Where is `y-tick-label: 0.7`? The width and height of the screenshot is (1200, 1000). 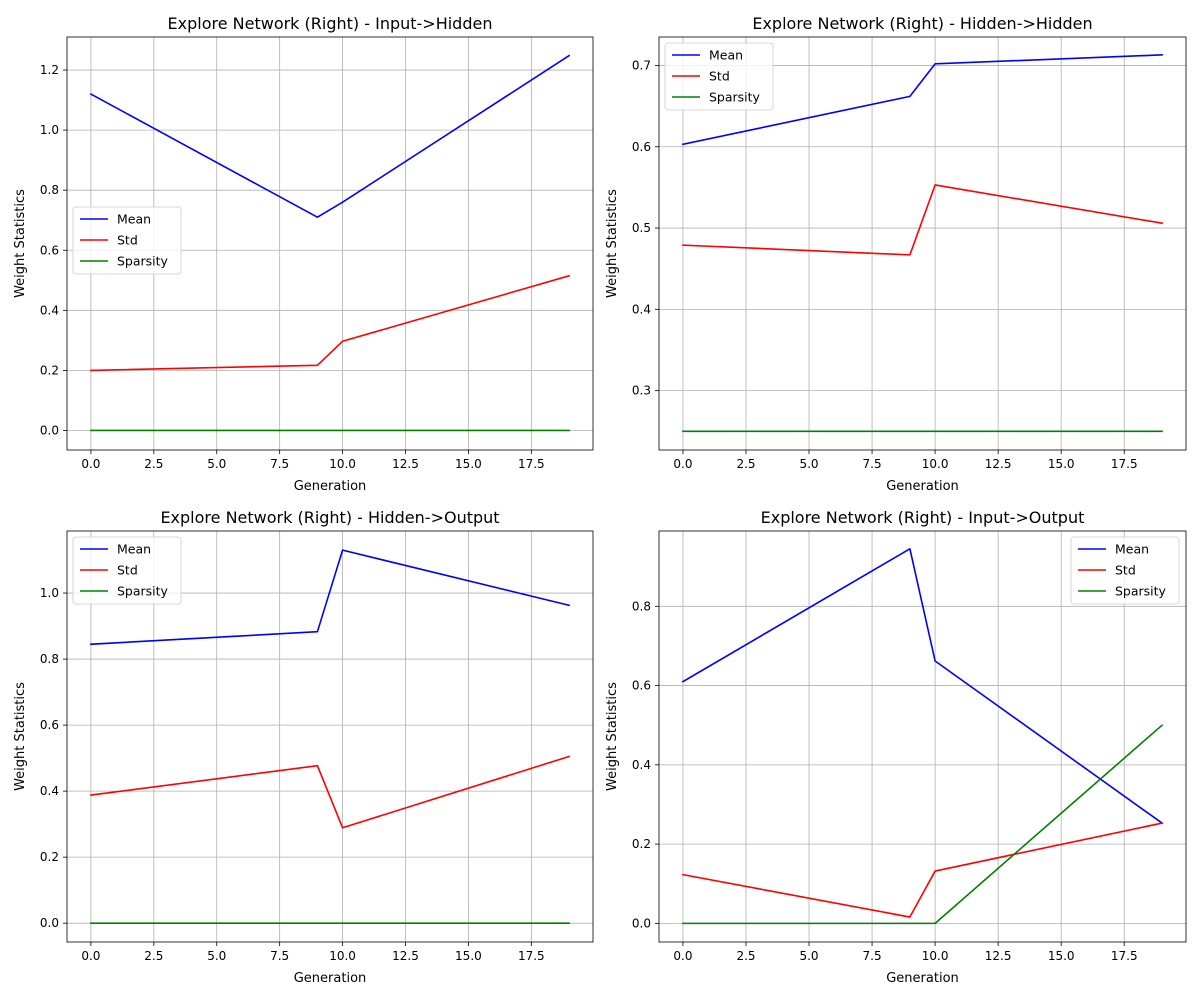
y-tick-label: 0.7 is located at coordinates (641, 65).